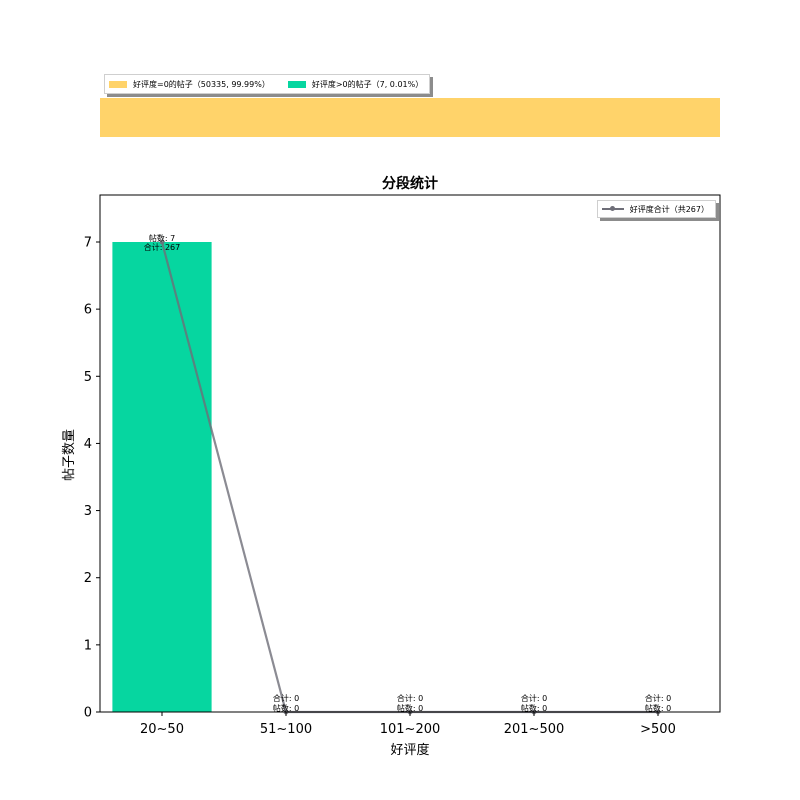 Image resolution: width=800 pixels, height=800 pixels. What do you see at coordinates (669, 209) in the screenshot?
I see `legend-label-sum-line: 好评度合计（共267）` at bounding box center [669, 209].